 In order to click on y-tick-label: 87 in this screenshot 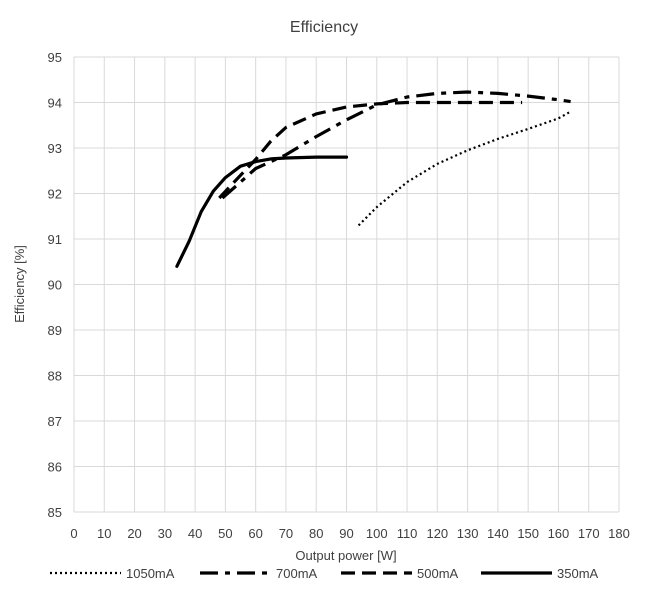, I will do `click(55, 421)`.